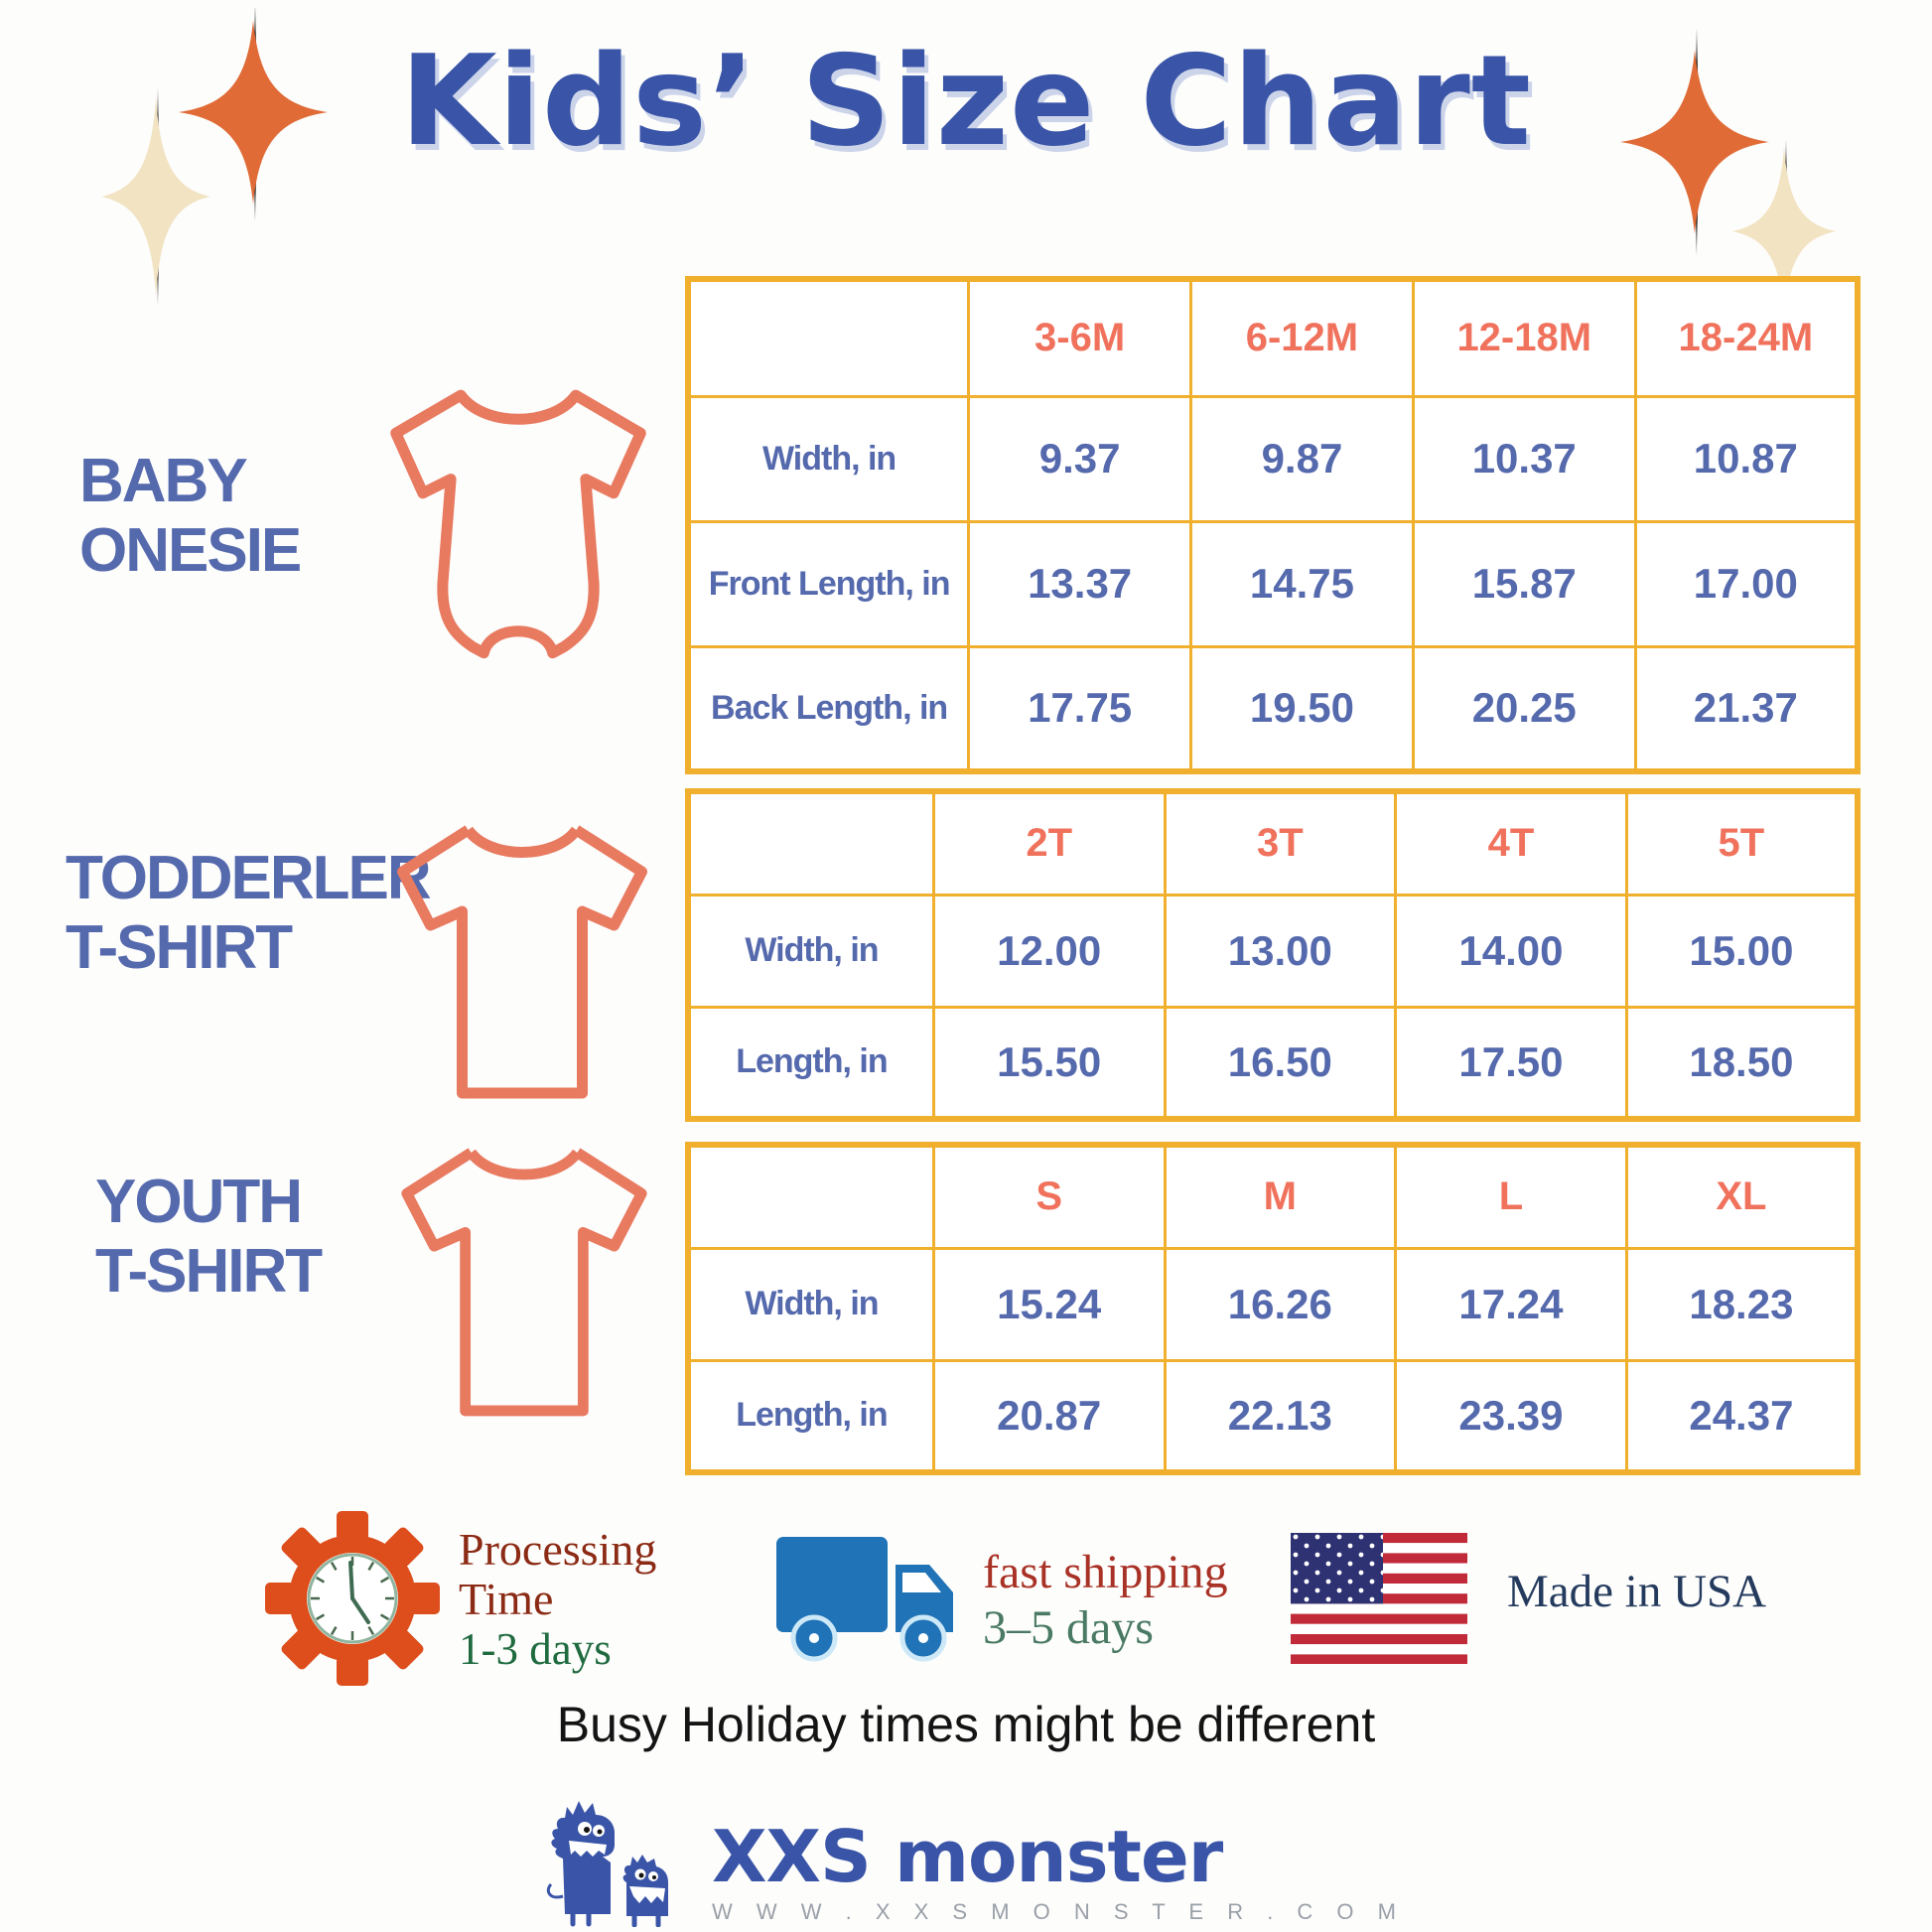 This screenshot has width=1932, height=1932. I want to click on size-column-header: XL, so click(1742, 1196).